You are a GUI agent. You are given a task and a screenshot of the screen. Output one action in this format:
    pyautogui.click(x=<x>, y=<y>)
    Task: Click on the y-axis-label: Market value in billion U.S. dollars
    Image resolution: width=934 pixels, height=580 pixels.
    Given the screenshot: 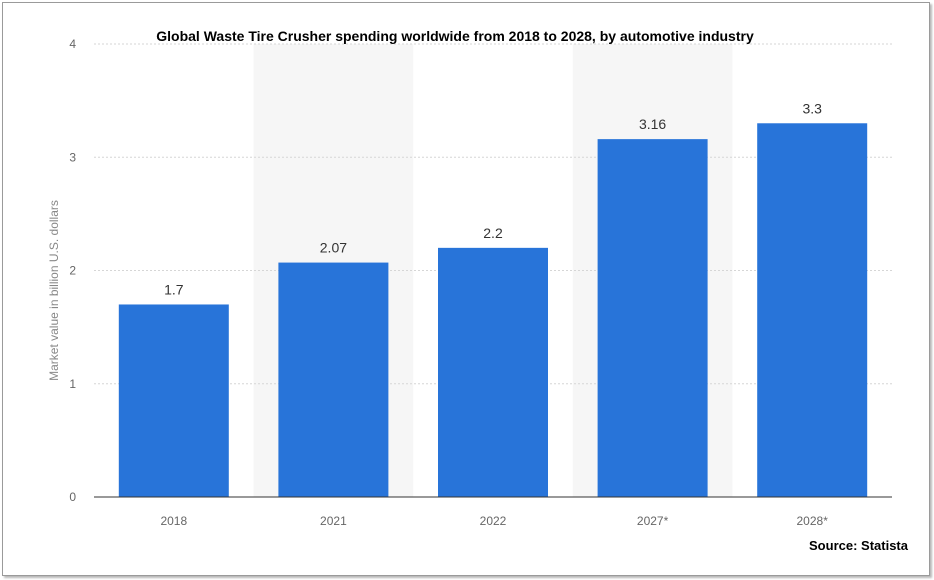 What is the action you would take?
    pyautogui.click(x=54, y=290)
    